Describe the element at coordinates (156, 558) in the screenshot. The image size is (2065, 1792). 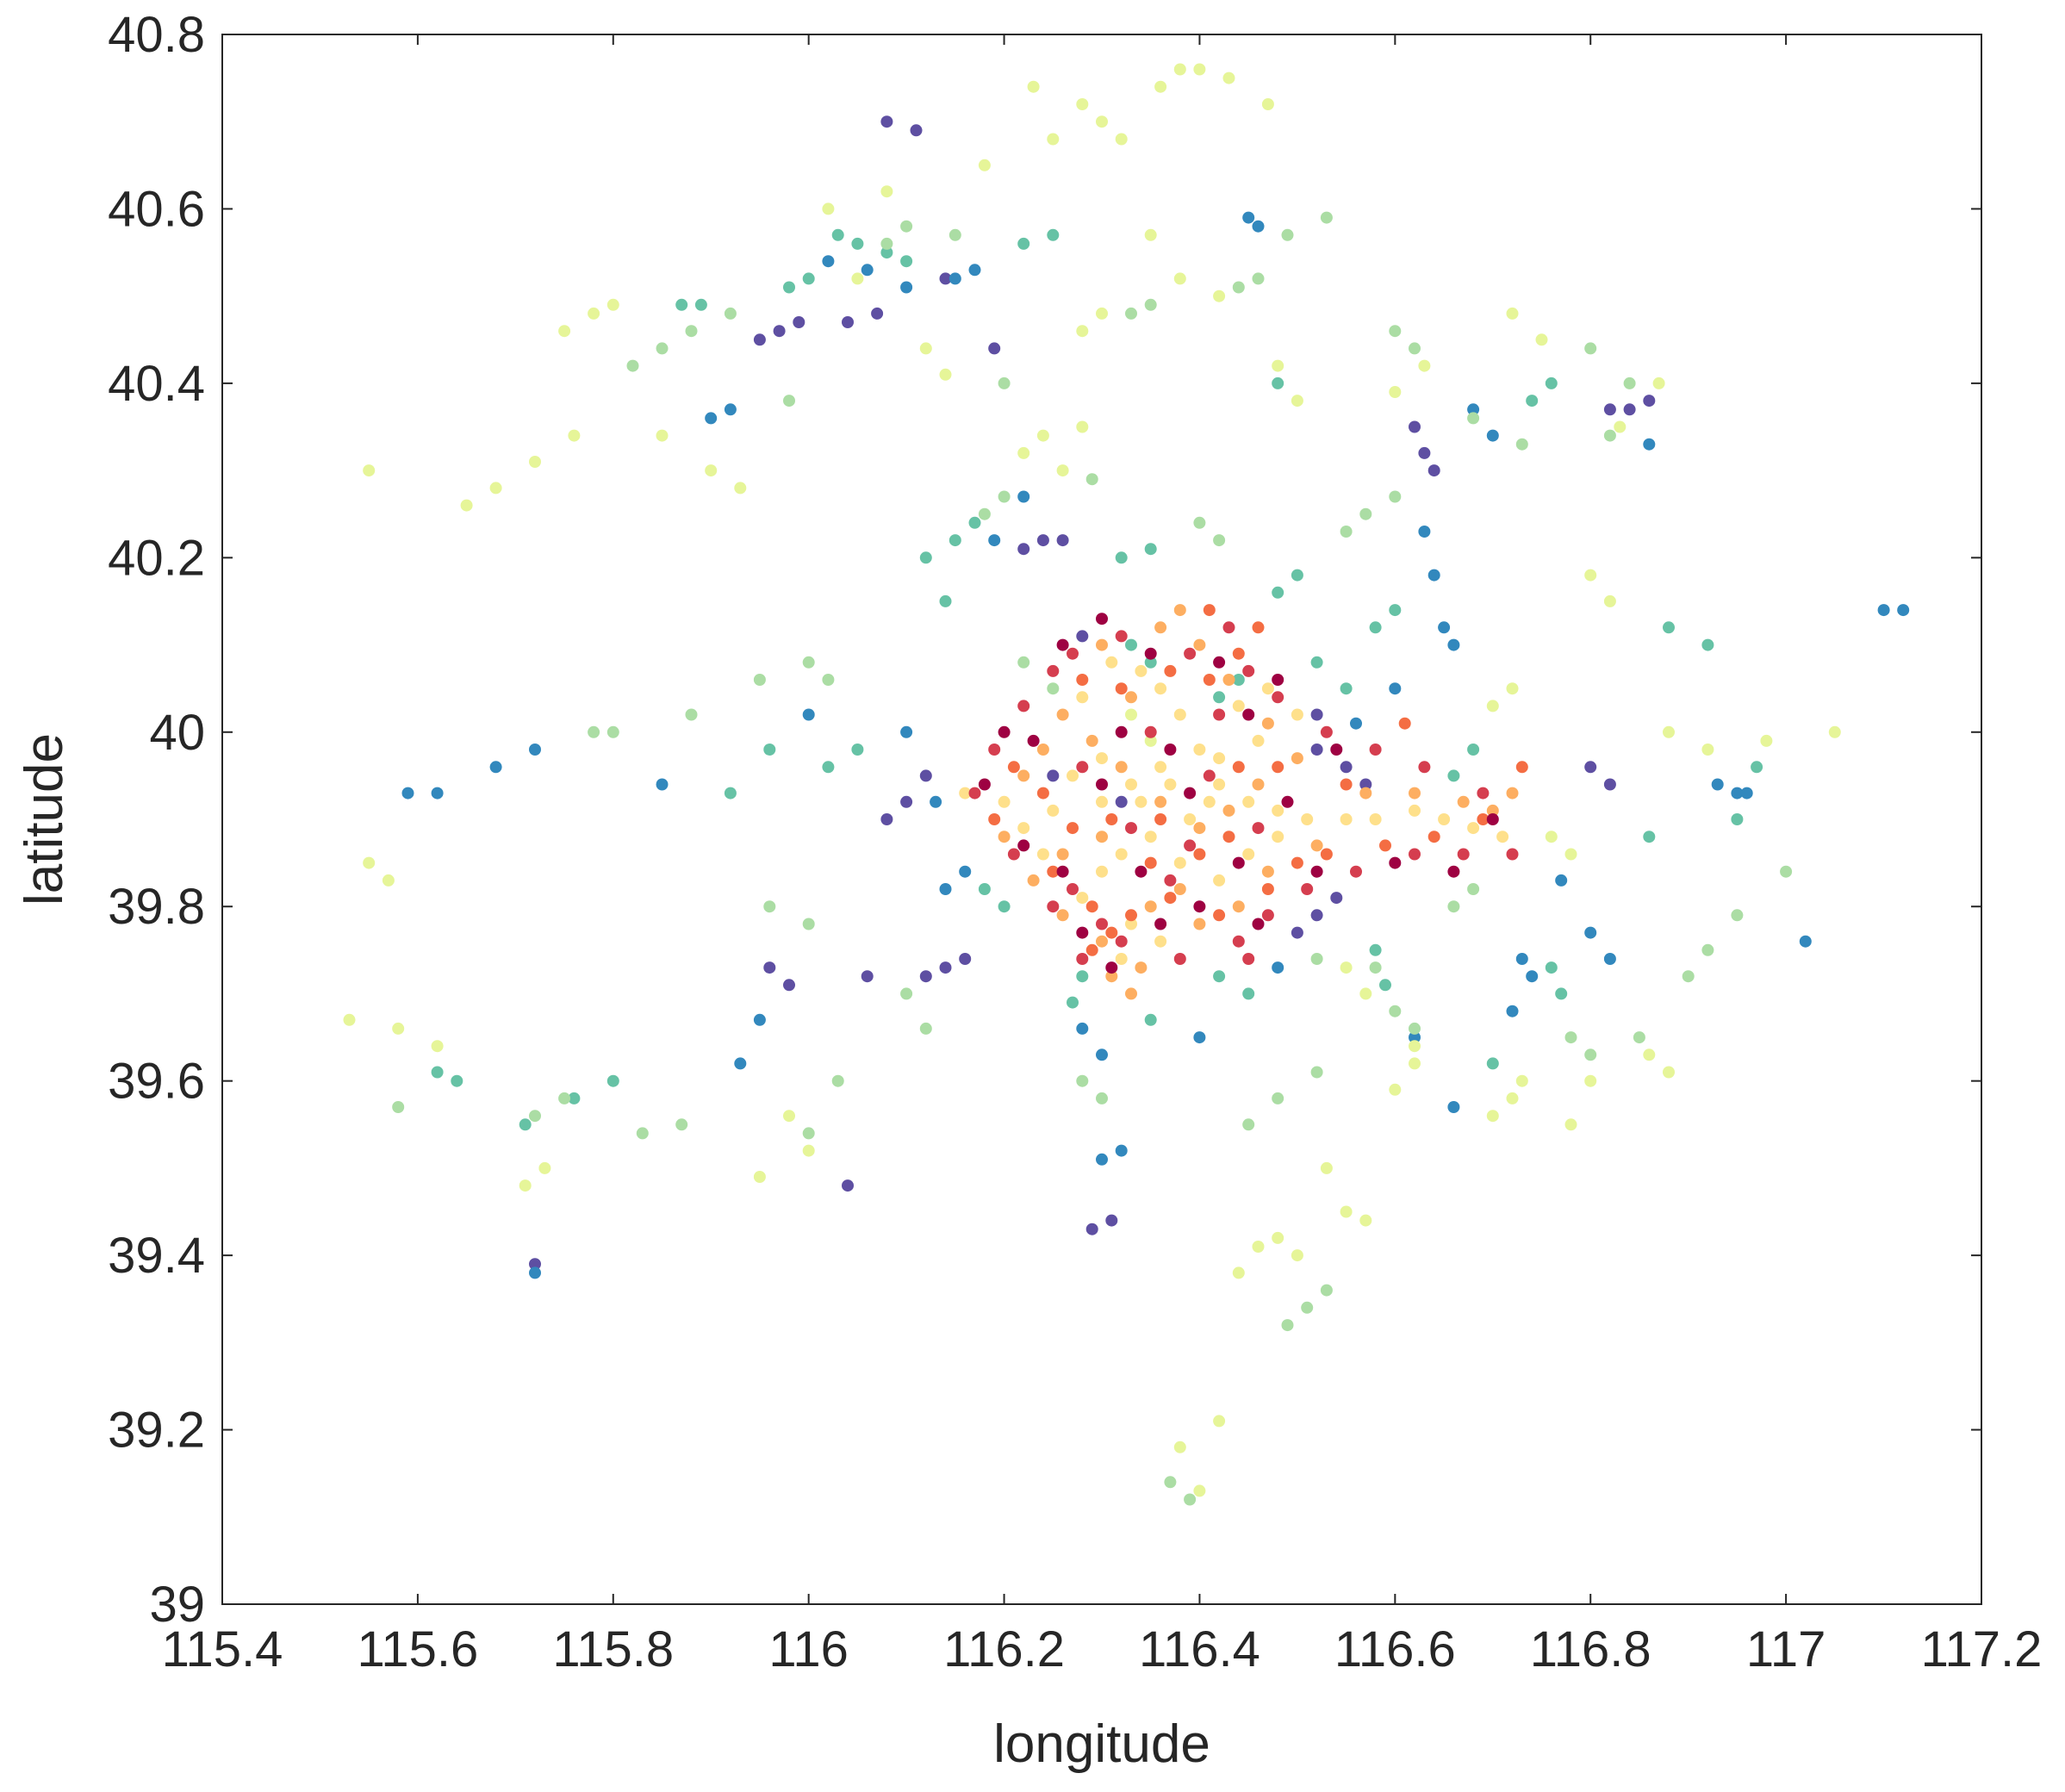
I see `y-tick-label: 40.2` at that location.